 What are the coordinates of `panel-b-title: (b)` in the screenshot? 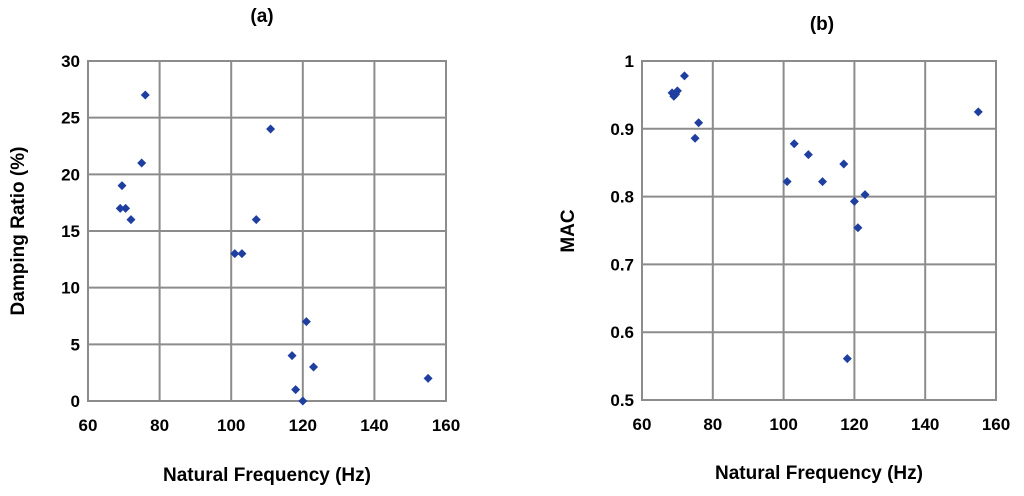 It's located at (822, 24).